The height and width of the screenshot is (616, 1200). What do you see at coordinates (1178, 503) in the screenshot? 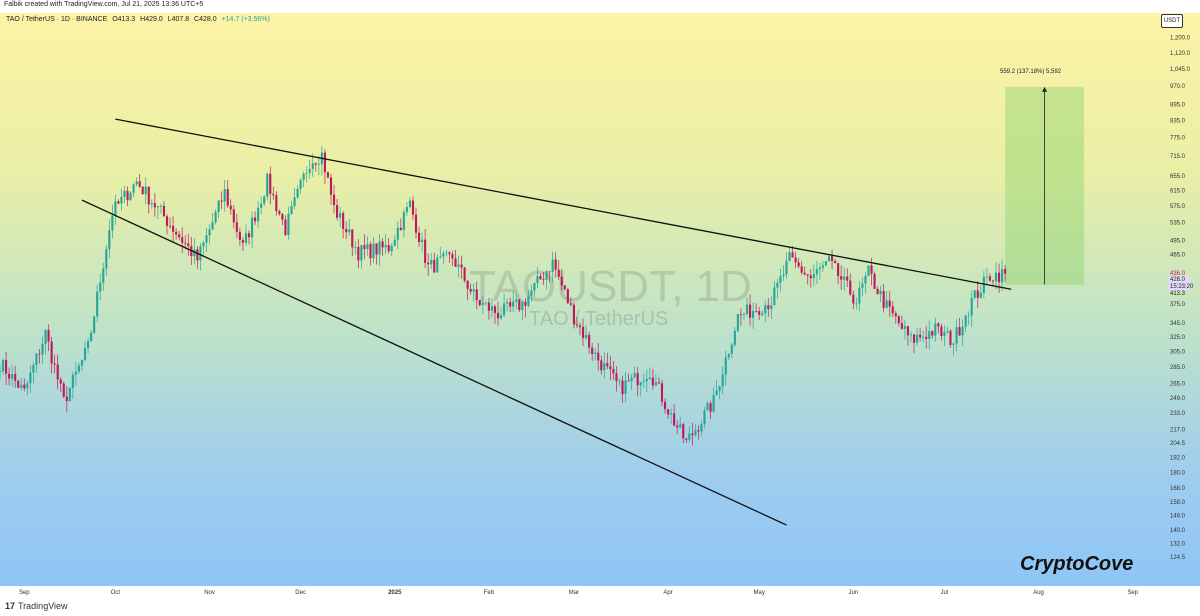
I see `price-tick-label: 158.0` at bounding box center [1178, 503].